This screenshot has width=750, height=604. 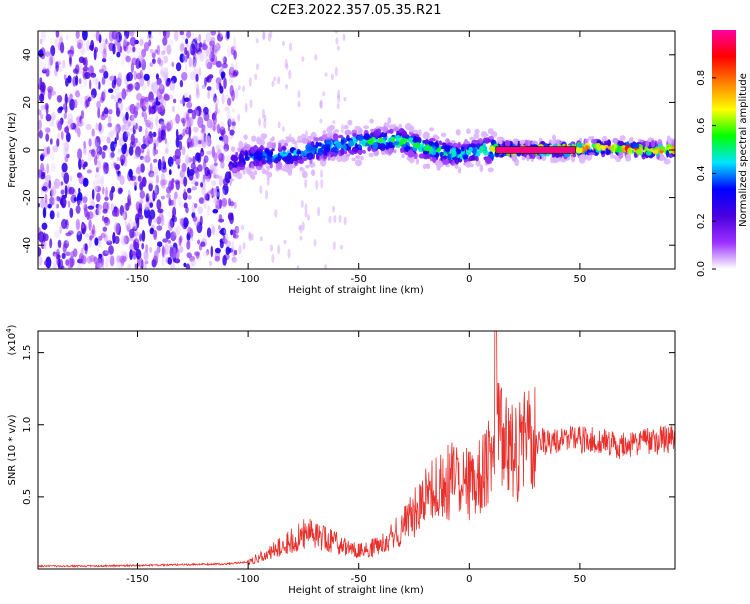 I want to click on colorbar-label: Normalized spectral amplitude, so click(x=743, y=150).